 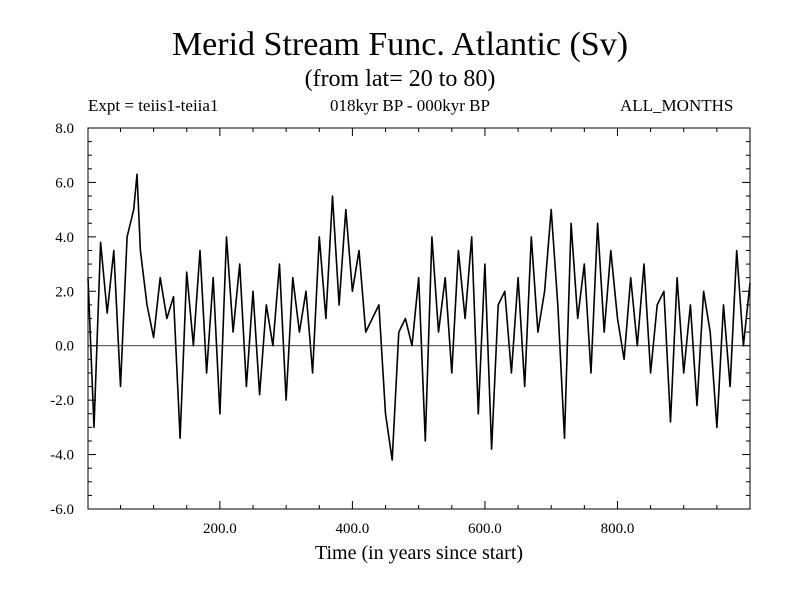 What do you see at coordinates (64, 129) in the screenshot?
I see `y-tick-label: 8.0` at bounding box center [64, 129].